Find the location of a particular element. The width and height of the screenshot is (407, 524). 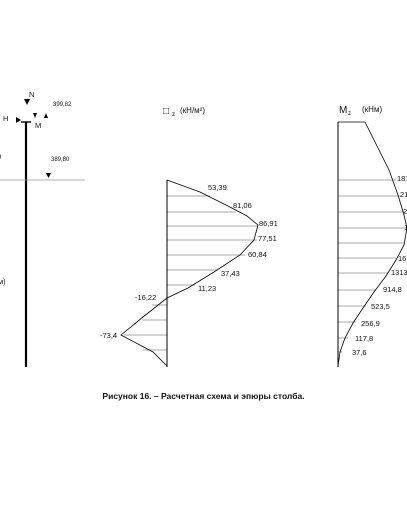

moment-value: 1 is located at coordinates (405, 227).